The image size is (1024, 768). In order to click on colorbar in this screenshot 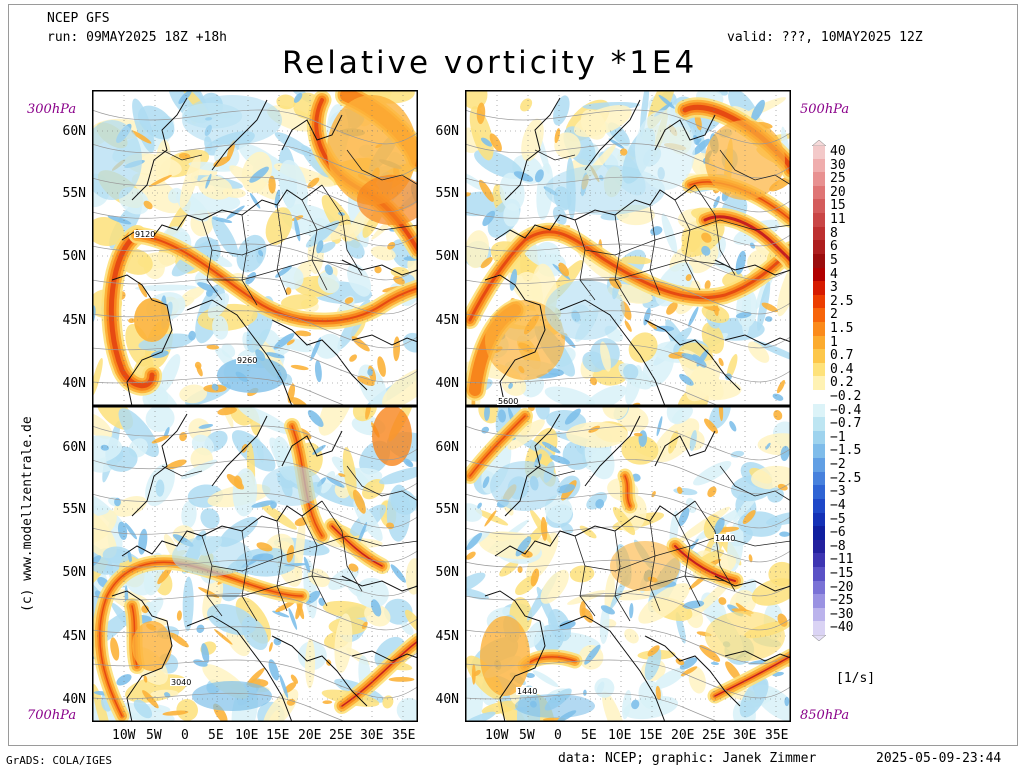, I will do `click(819, 390)`.